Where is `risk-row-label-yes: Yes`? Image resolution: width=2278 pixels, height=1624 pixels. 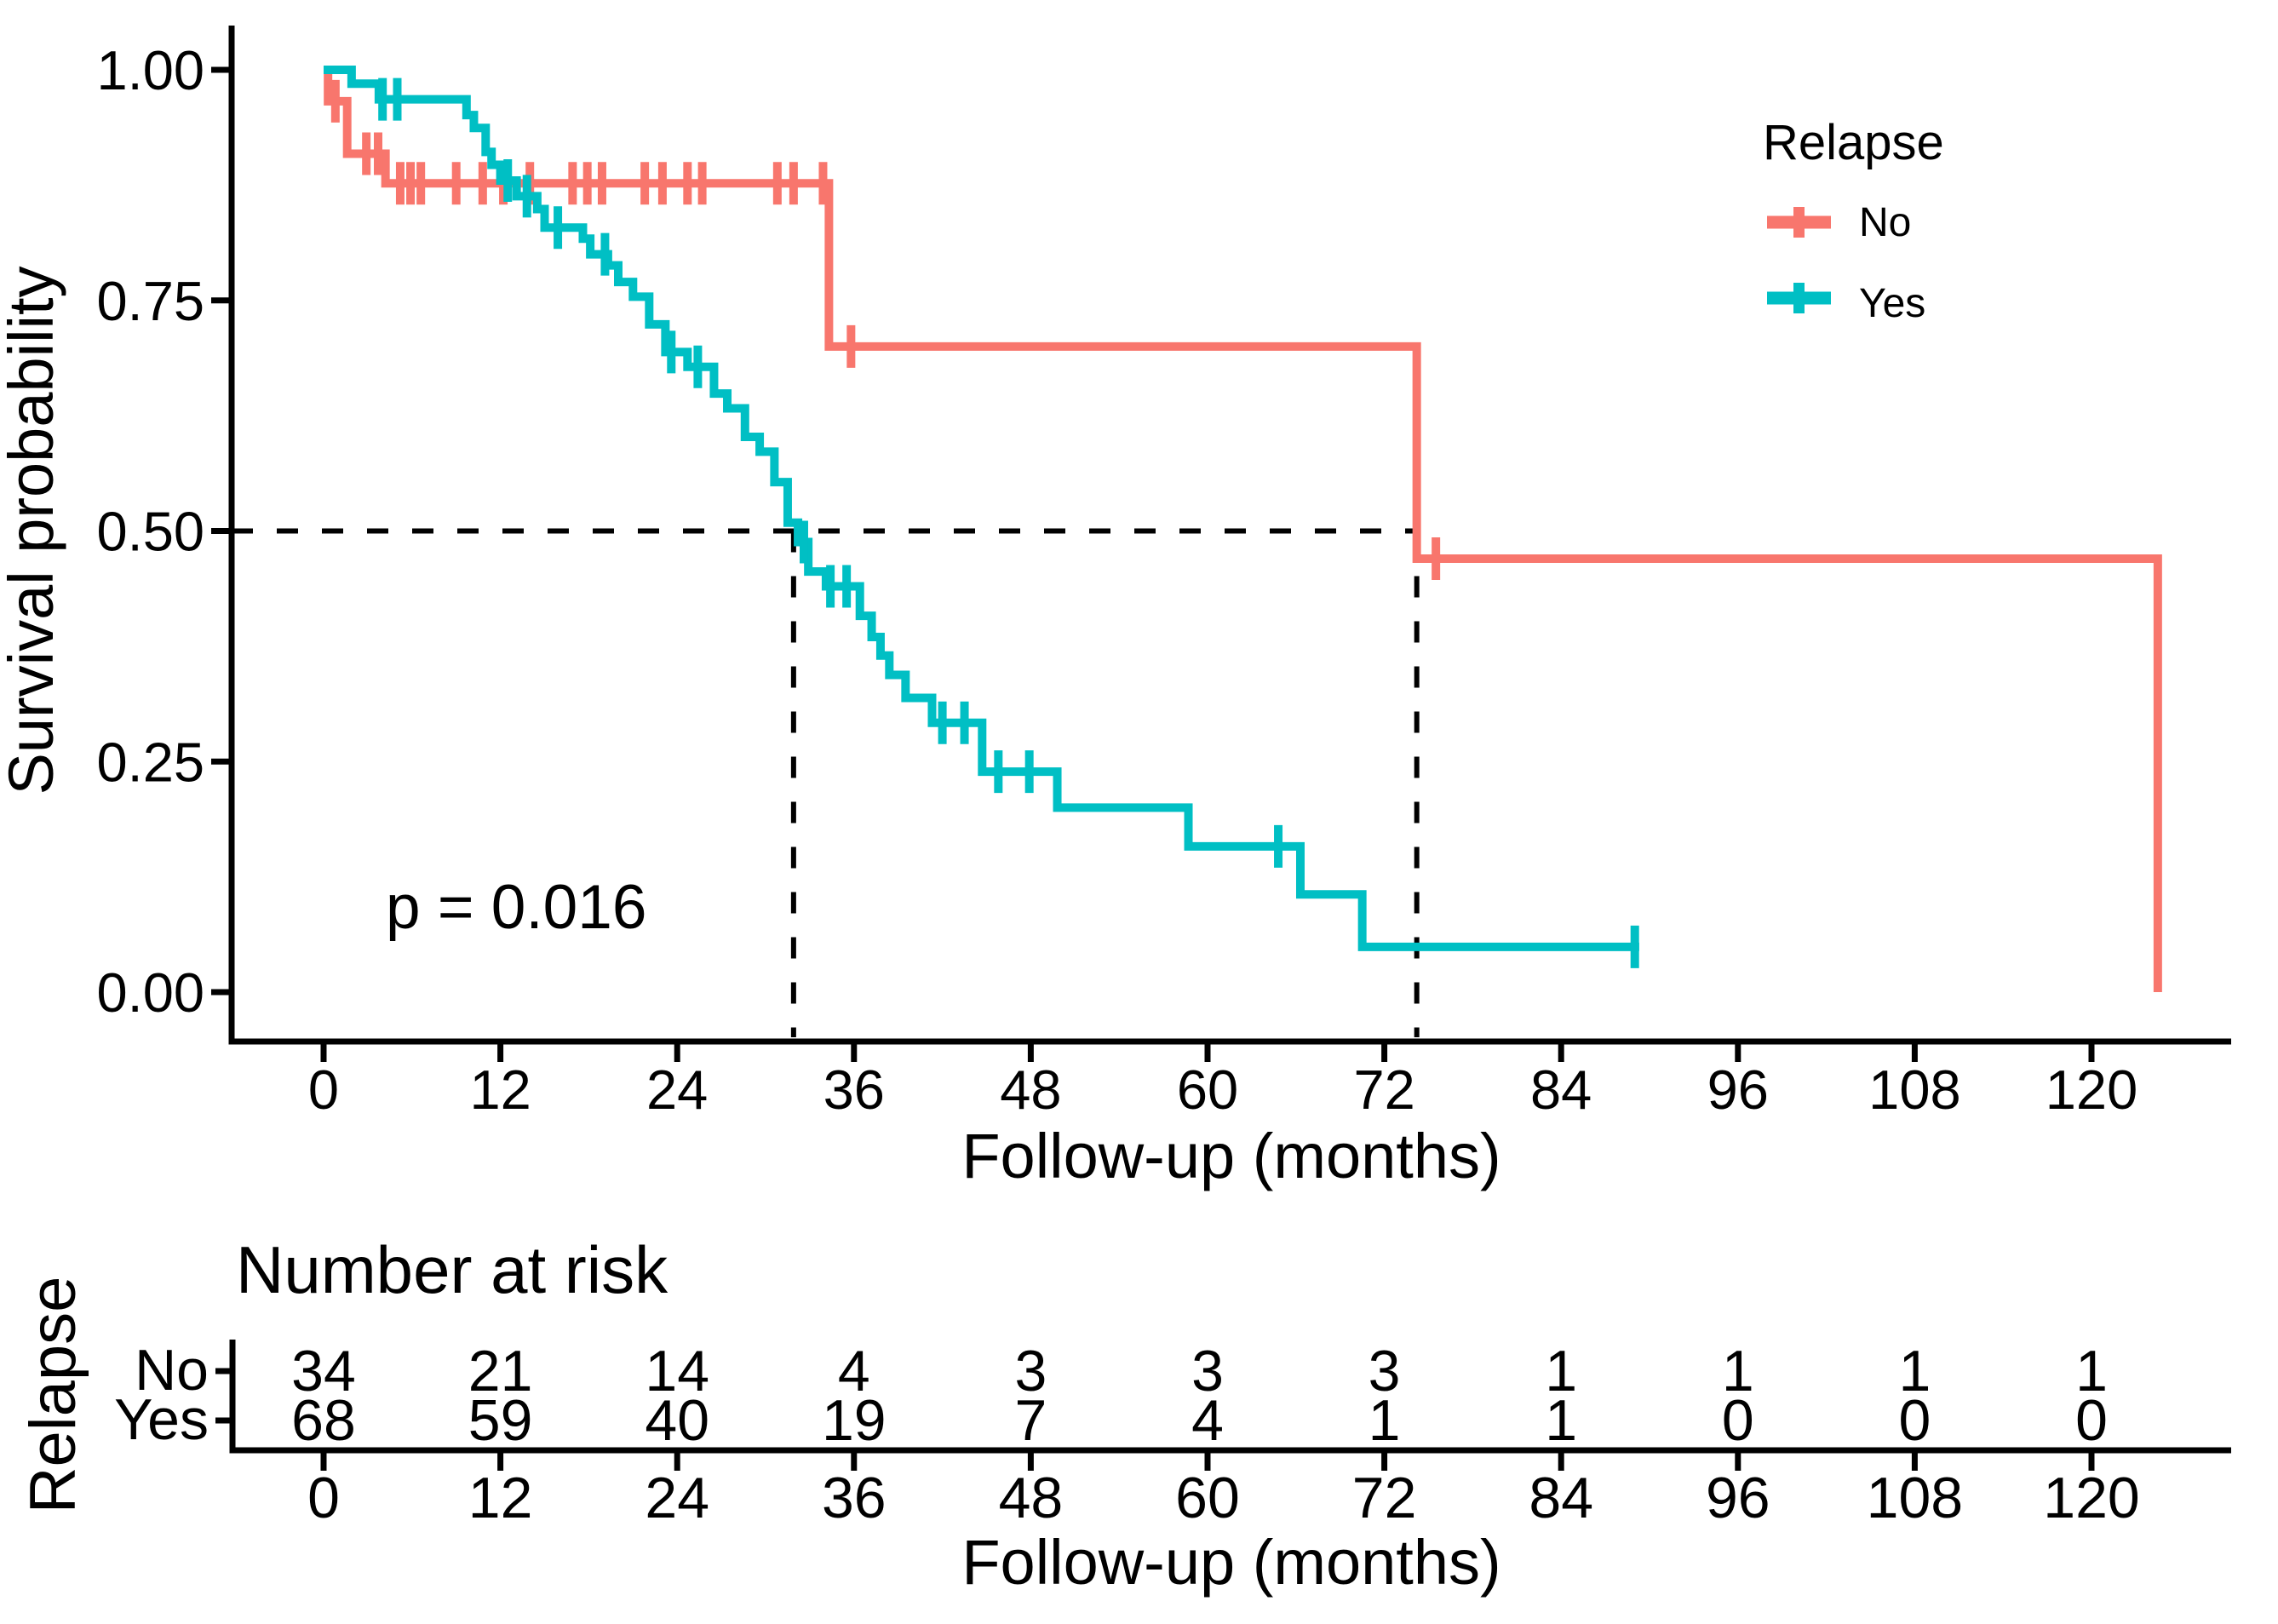 risk-row-label-yes: Yes is located at coordinates (161, 1419).